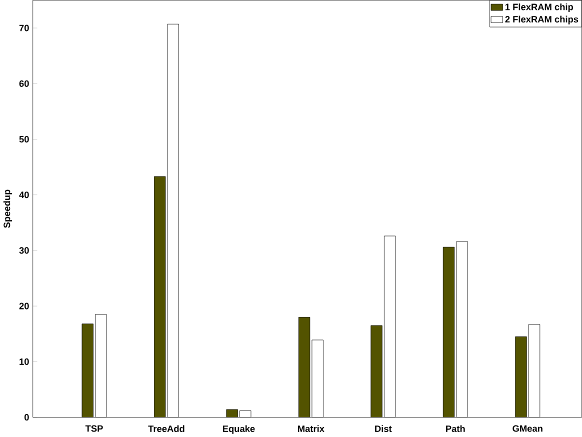 The height and width of the screenshot is (437, 582). What do you see at coordinates (24, 83) in the screenshot?
I see `y-tick-label: 60` at bounding box center [24, 83].